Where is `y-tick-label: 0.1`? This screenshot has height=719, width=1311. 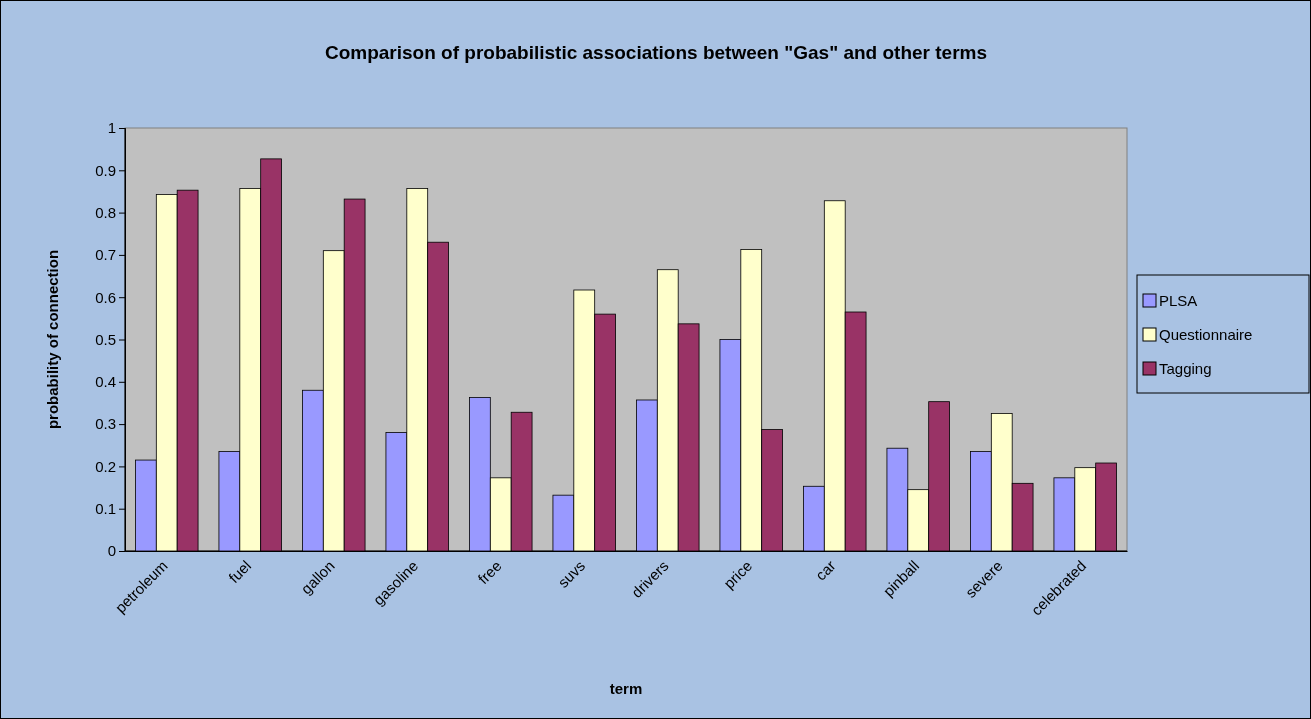
y-tick-label: 0.1 is located at coordinates (105, 508).